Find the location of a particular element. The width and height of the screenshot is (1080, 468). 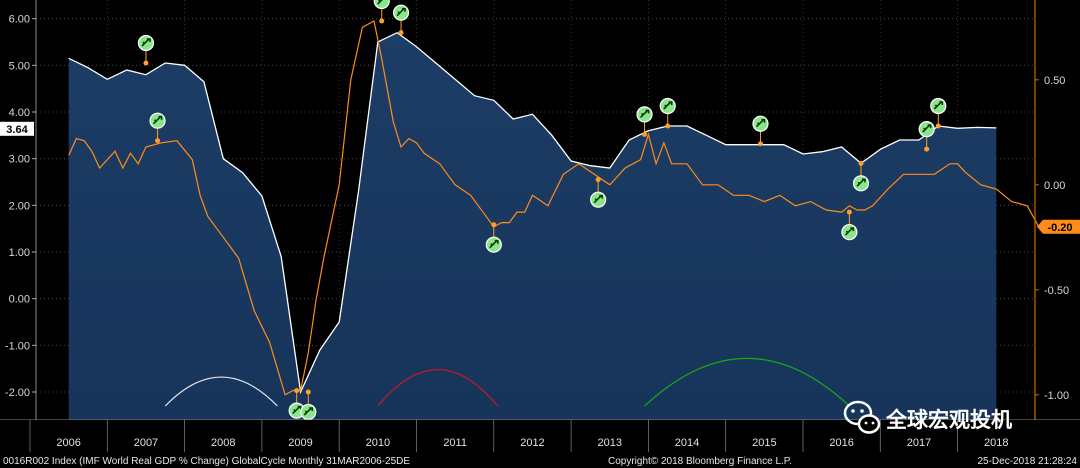

x-tick-label-2: 2008 is located at coordinates (223, 443).